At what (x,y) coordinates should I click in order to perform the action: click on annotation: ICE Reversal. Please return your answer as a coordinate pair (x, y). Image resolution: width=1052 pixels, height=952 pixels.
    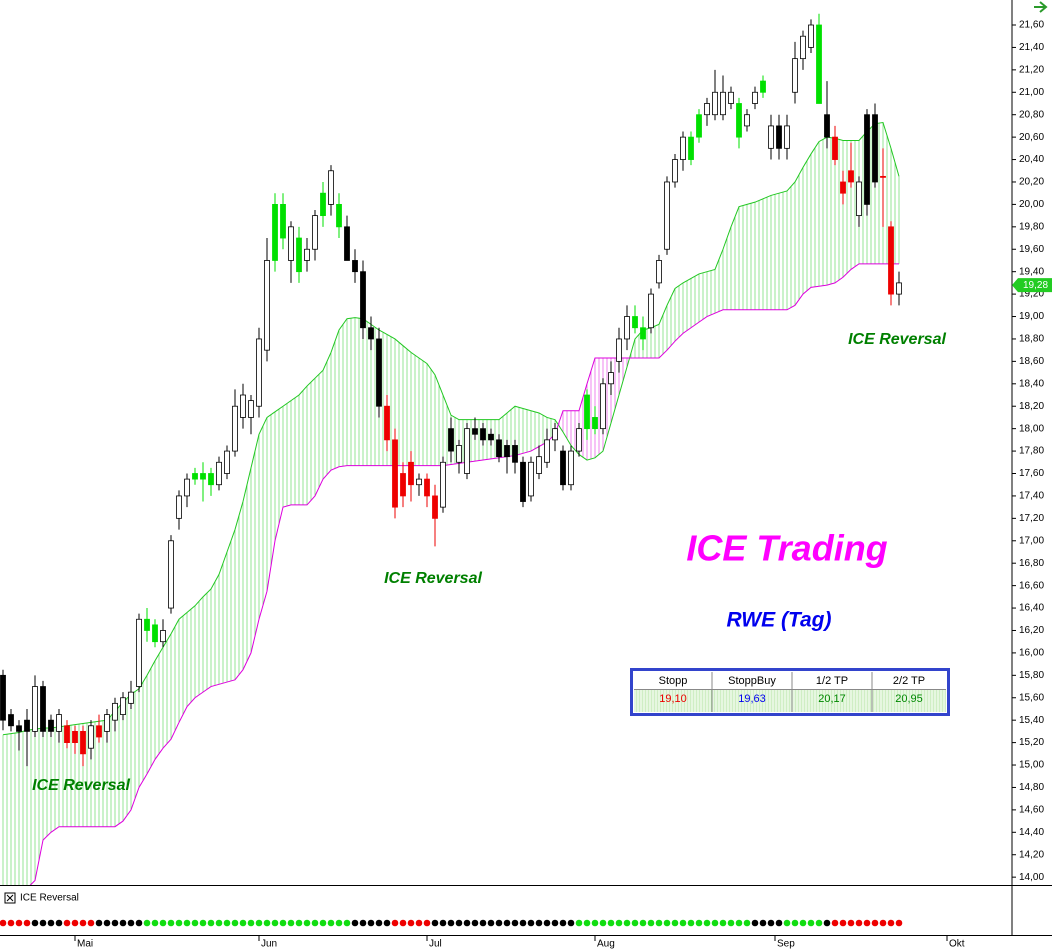
    Looking at the image, I should click on (81, 785).